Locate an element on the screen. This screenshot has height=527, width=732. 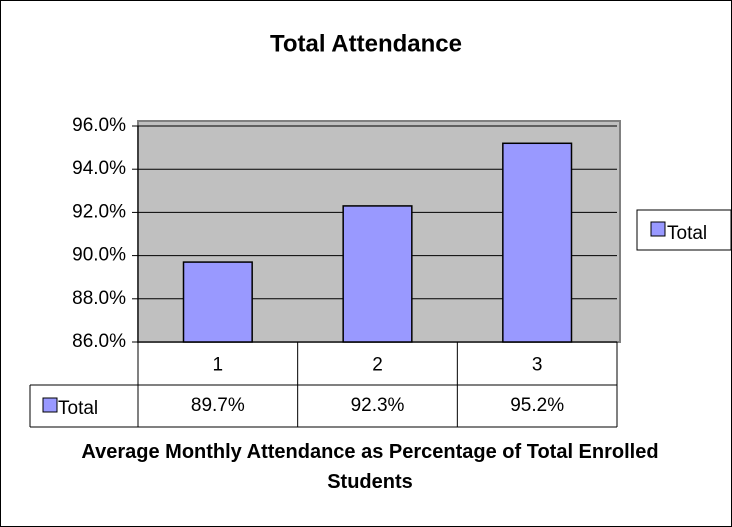
y-tick-label: 92.0% is located at coordinates (99, 211).